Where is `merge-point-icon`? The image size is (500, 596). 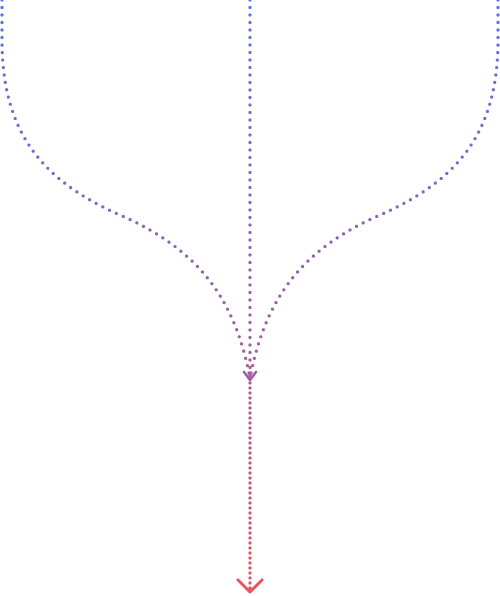
merge-point-icon is located at coordinates (250, 376).